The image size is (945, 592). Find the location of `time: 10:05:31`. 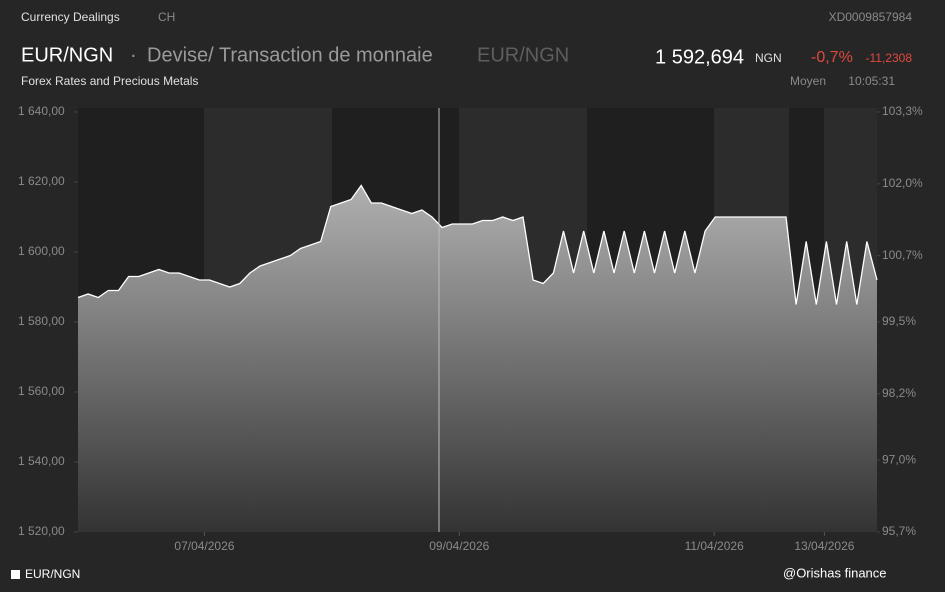

time: 10:05:31 is located at coordinates (871, 81).